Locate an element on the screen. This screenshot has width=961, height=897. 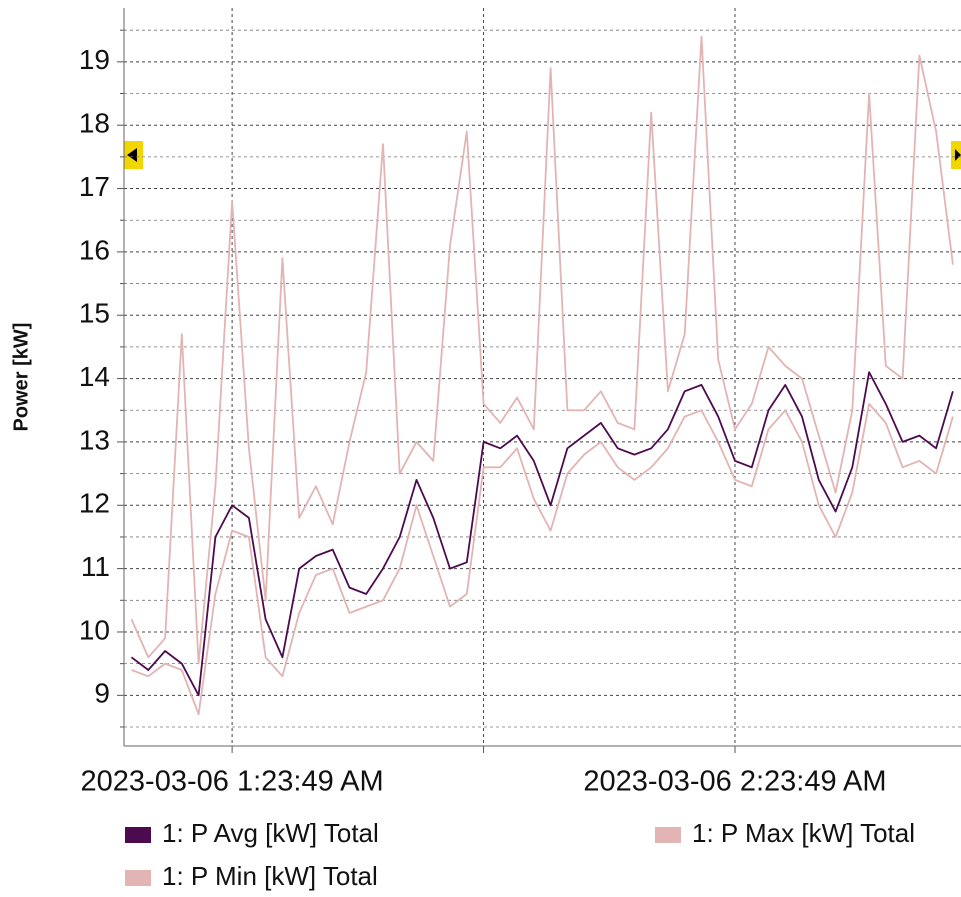
left-marker is located at coordinates (133, 155).